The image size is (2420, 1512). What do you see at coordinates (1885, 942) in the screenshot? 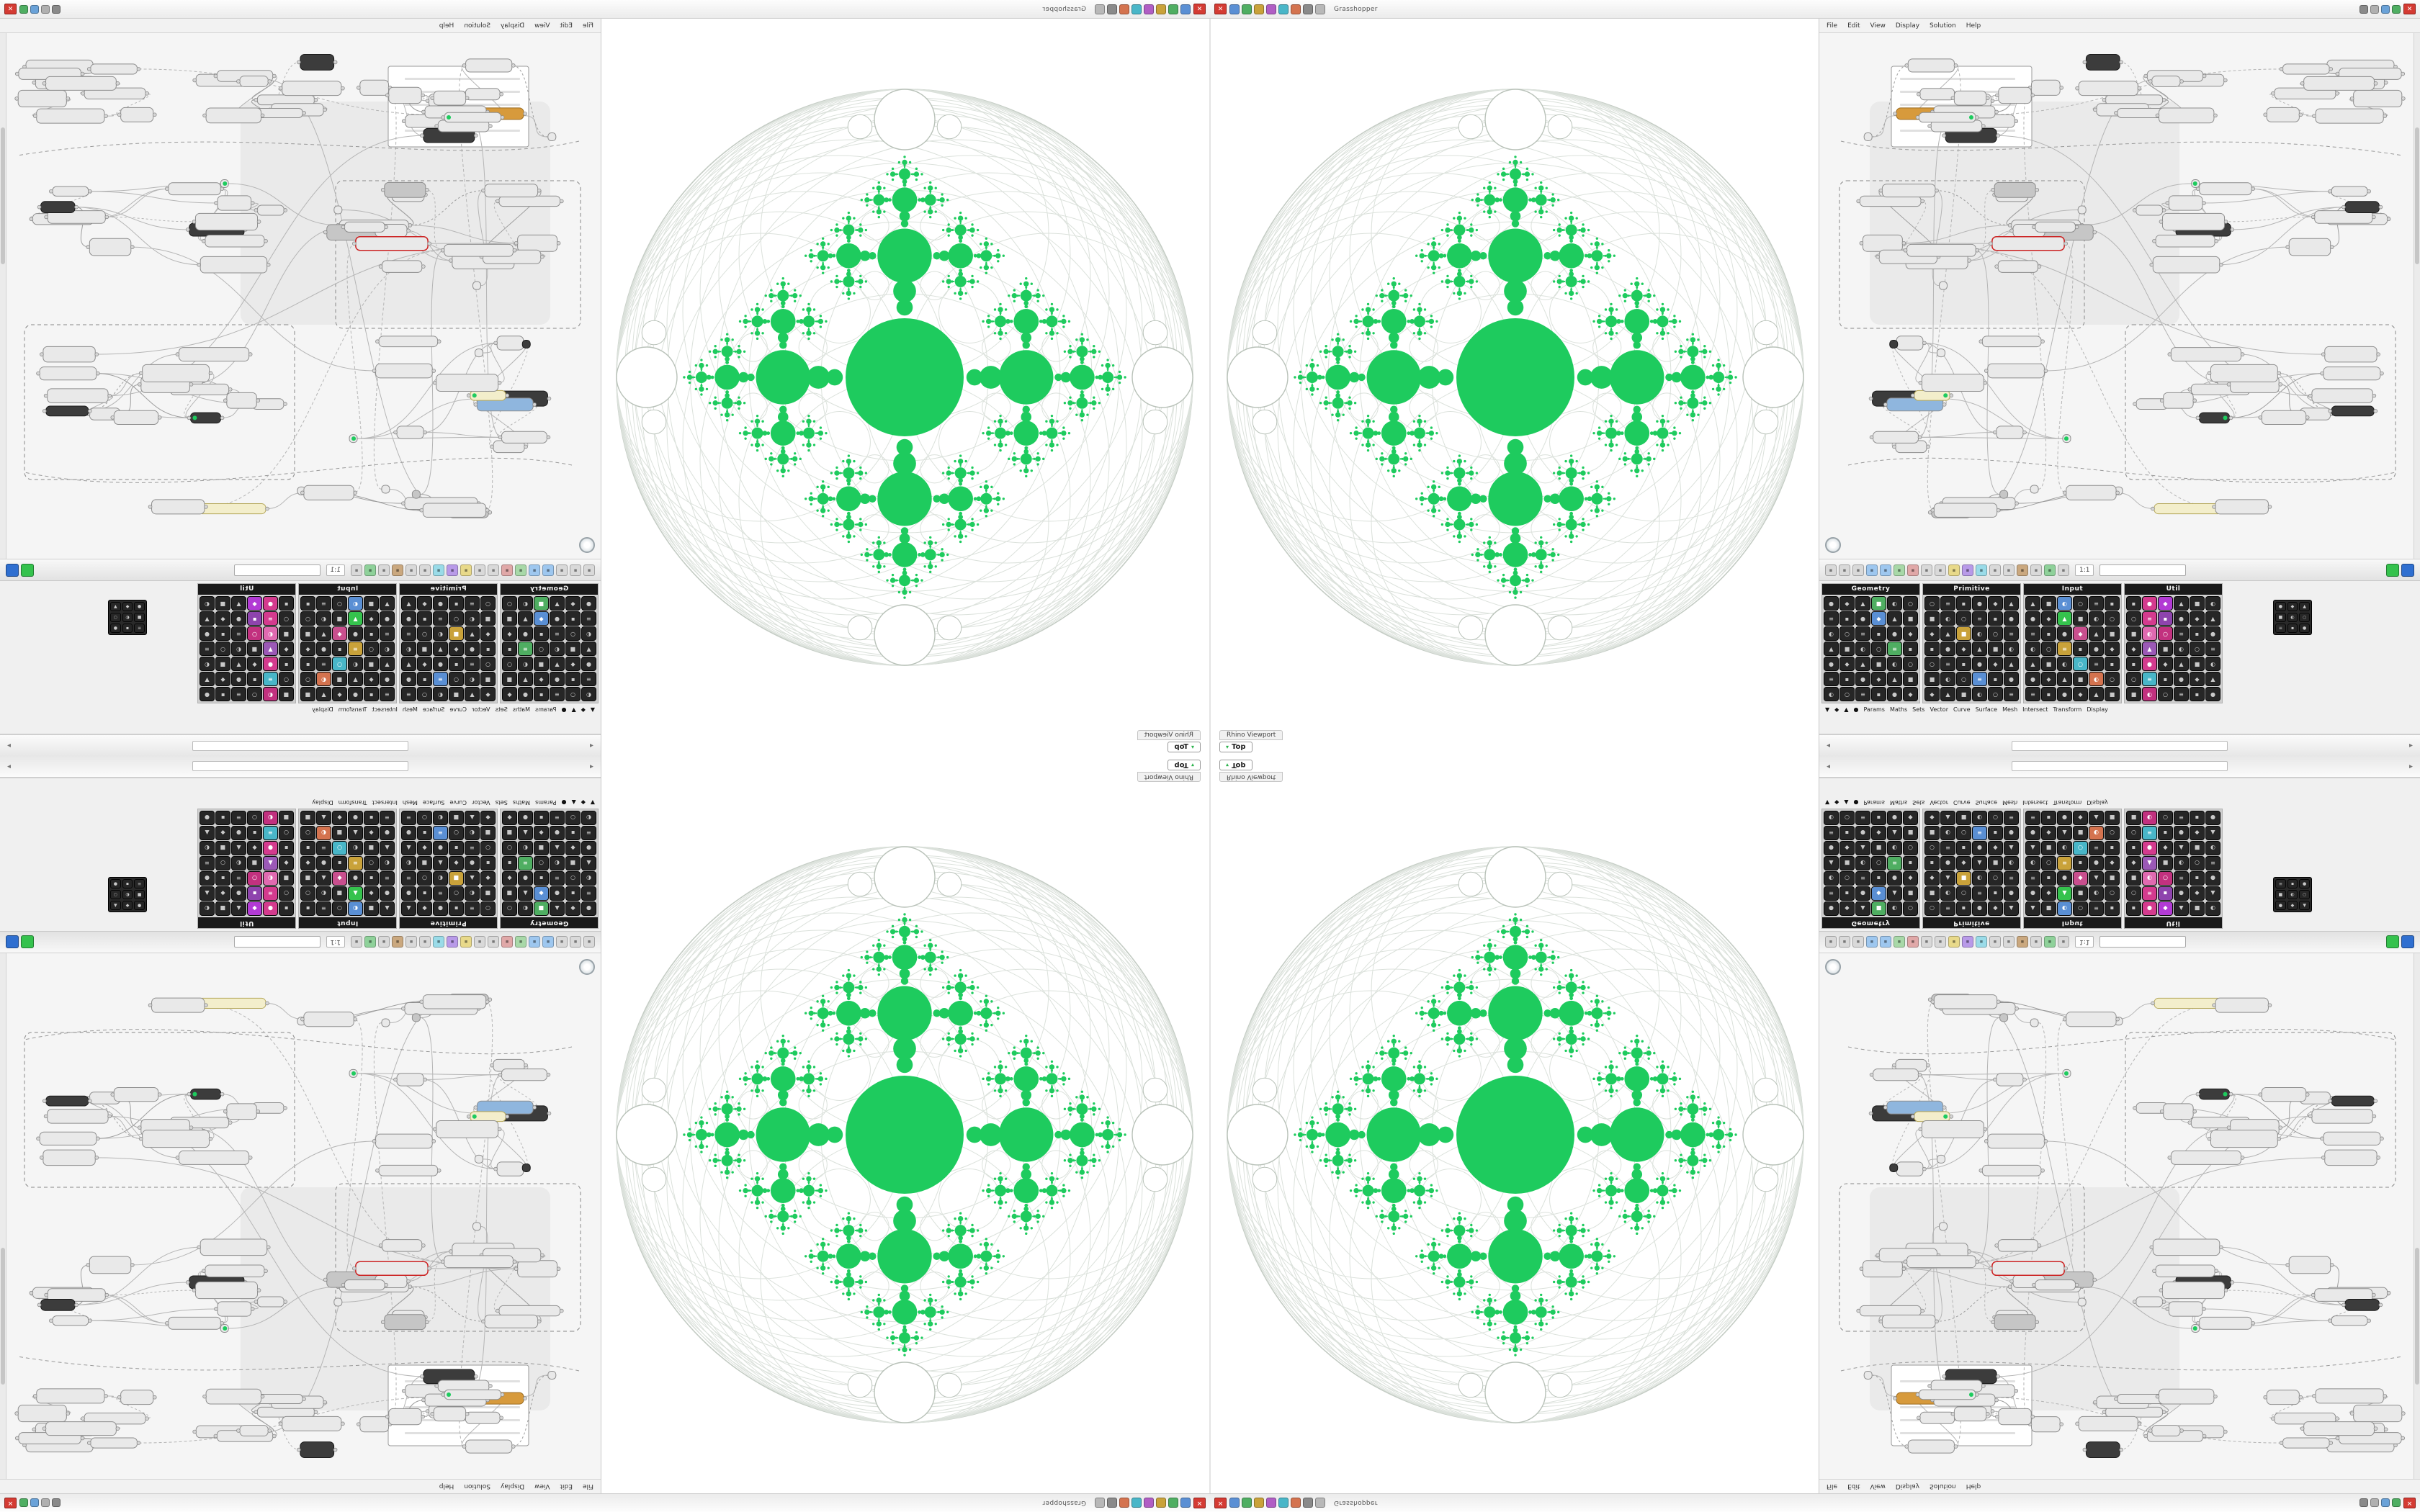
I see `zoom-out-icon: ▪` at bounding box center [1885, 942].